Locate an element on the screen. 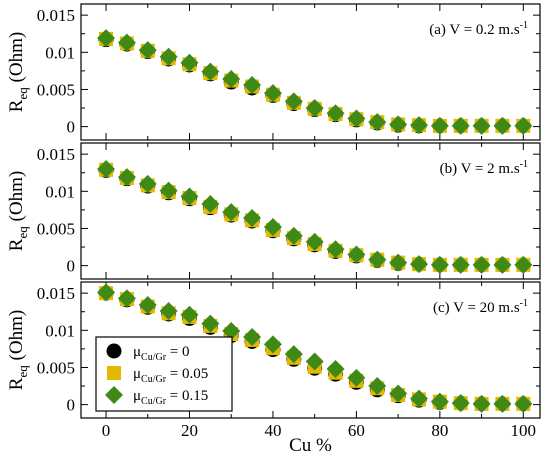  x-tick-label: 0 is located at coordinates (106, 430).